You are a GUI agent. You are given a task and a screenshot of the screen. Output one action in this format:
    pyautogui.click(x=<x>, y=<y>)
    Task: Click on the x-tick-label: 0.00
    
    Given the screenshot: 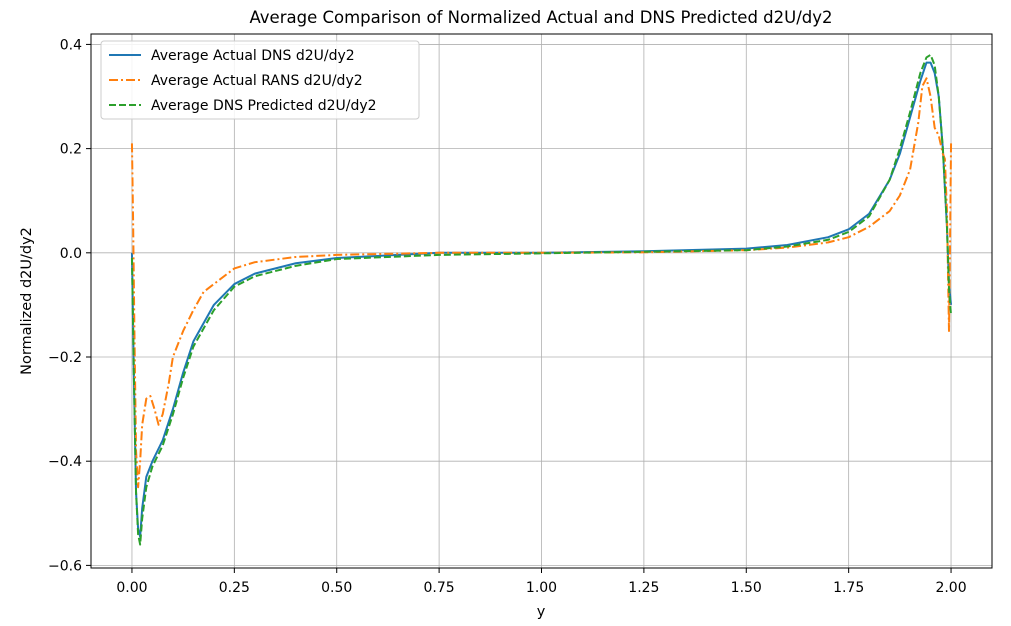 What is the action you would take?
    pyautogui.click(x=131, y=588)
    